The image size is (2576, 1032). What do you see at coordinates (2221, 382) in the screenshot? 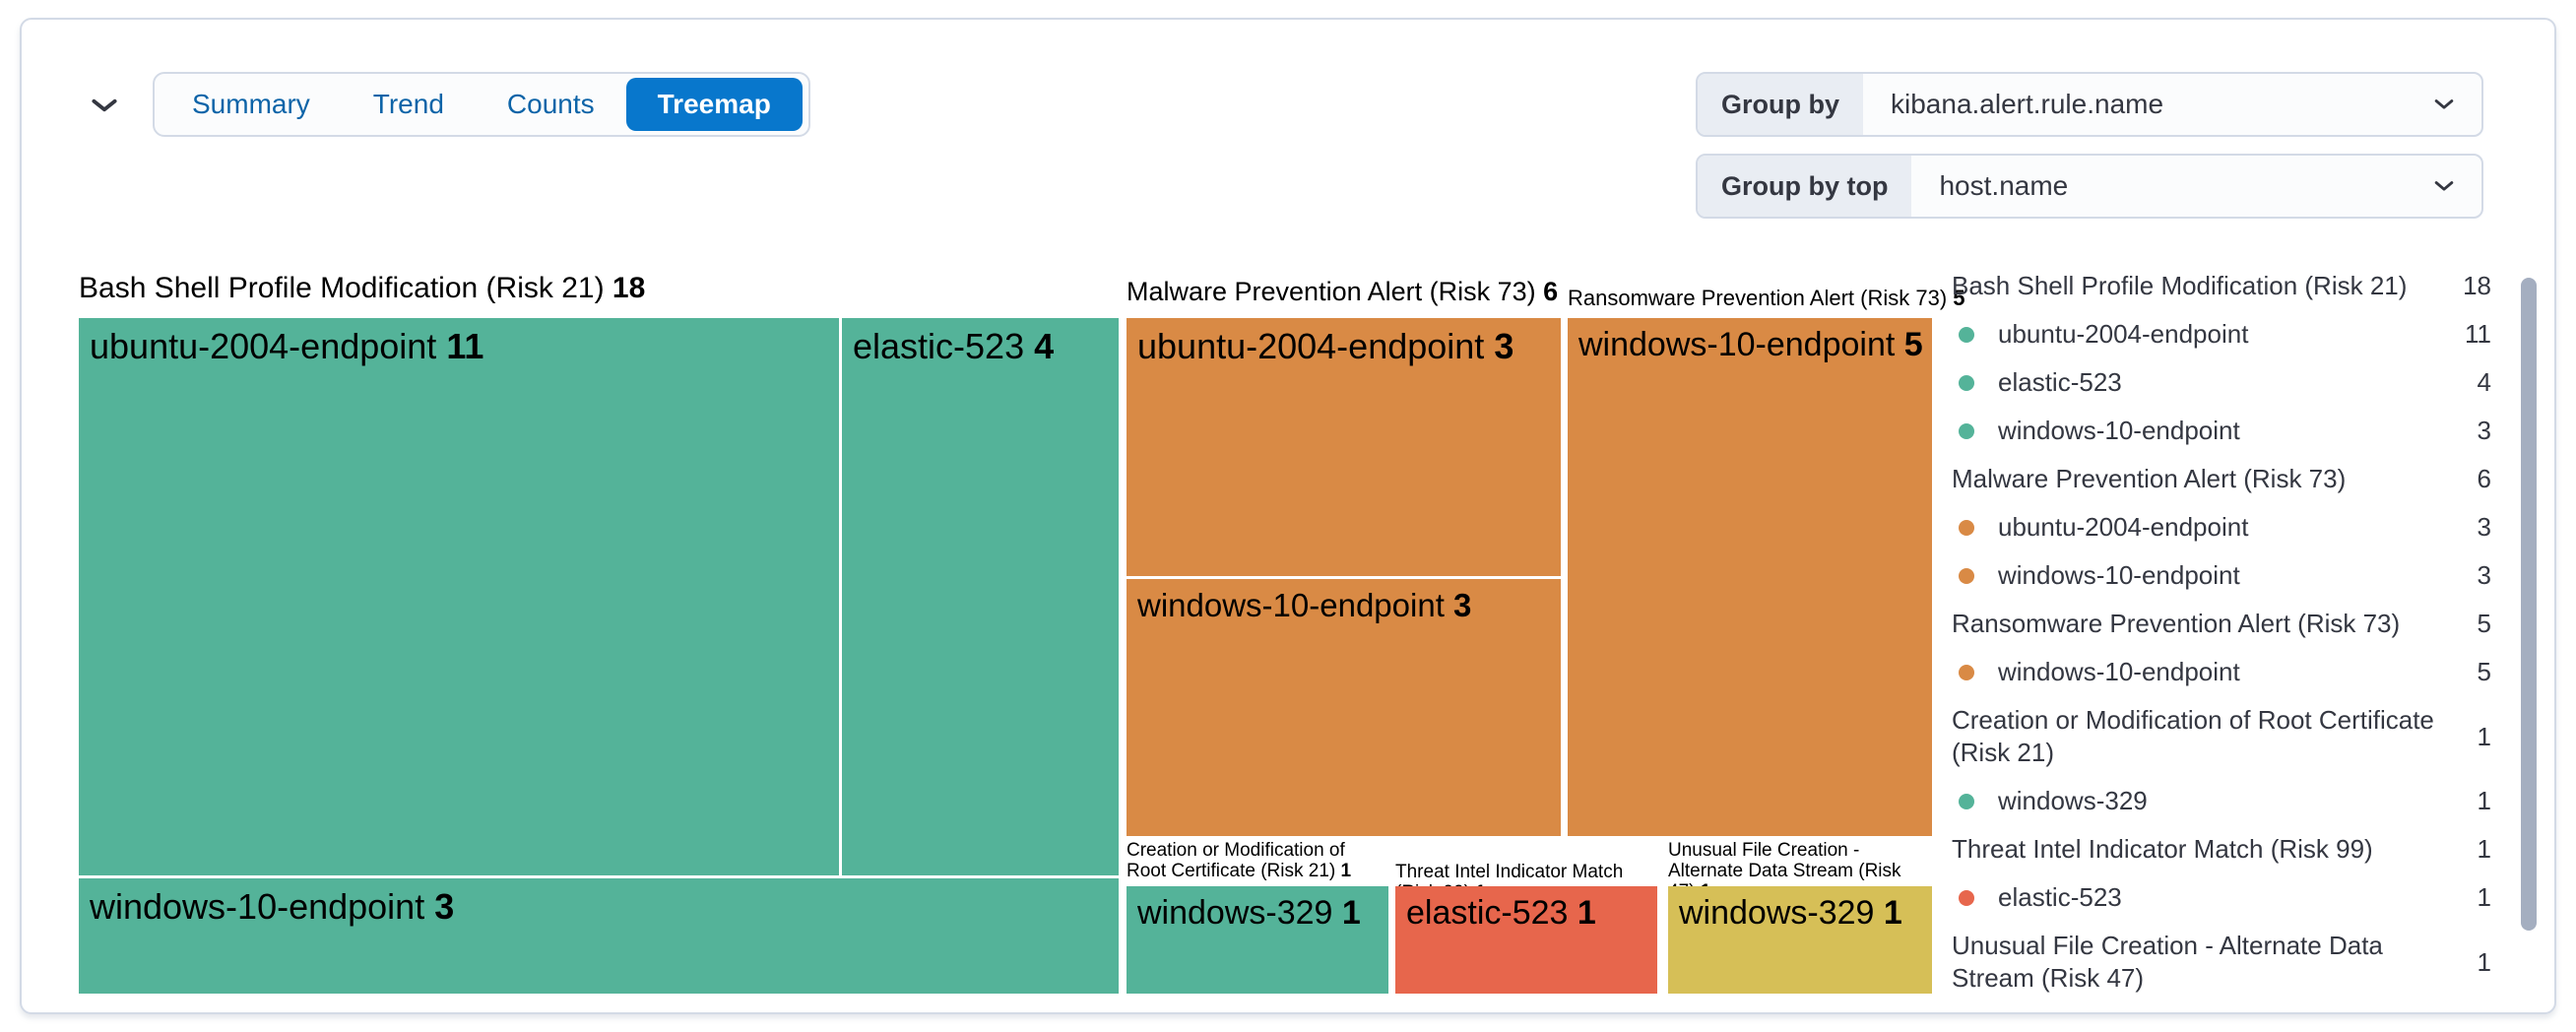
I see `legend-host-row: elastic-523 4` at bounding box center [2221, 382].